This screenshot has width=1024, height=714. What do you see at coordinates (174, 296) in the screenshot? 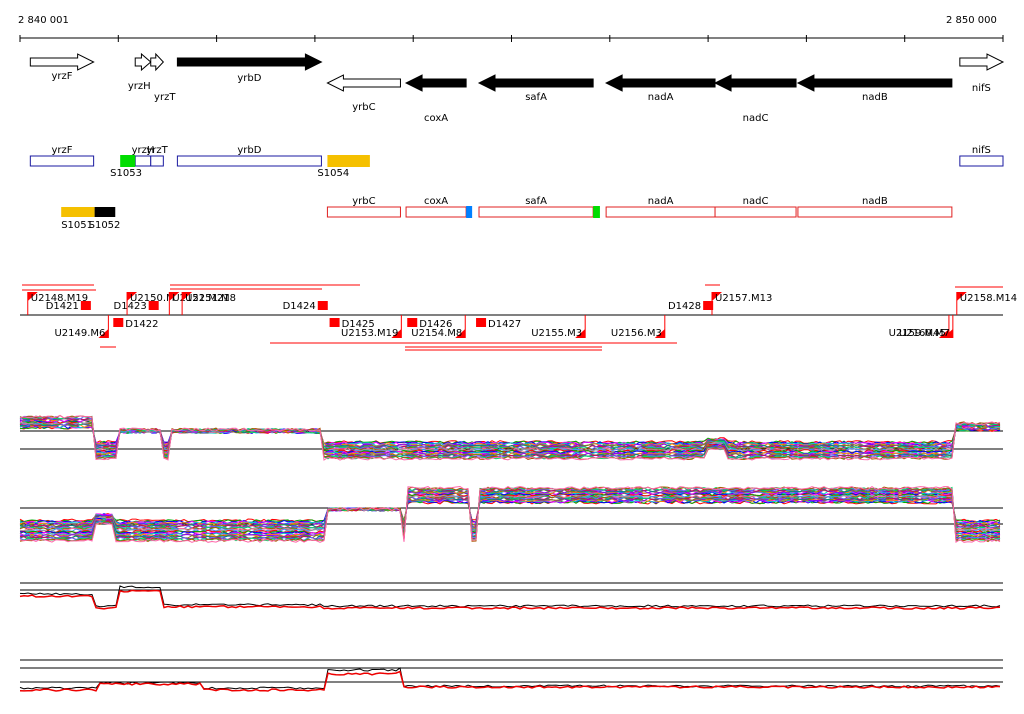
I see `tss-marker-U2152.M21` at bounding box center [174, 296].